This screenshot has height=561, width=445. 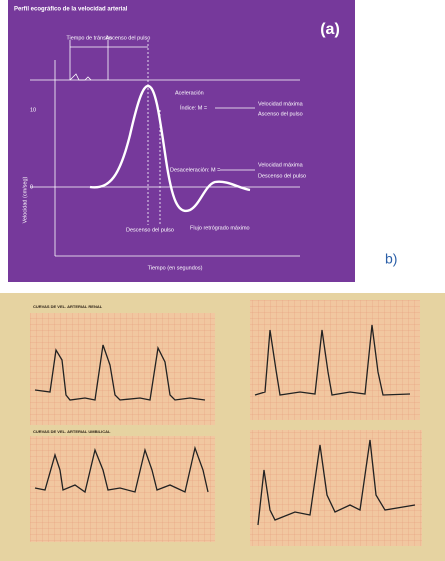 What do you see at coordinates (189, 93) in the screenshot?
I see `annotation: Aceleración` at bounding box center [189, 93].